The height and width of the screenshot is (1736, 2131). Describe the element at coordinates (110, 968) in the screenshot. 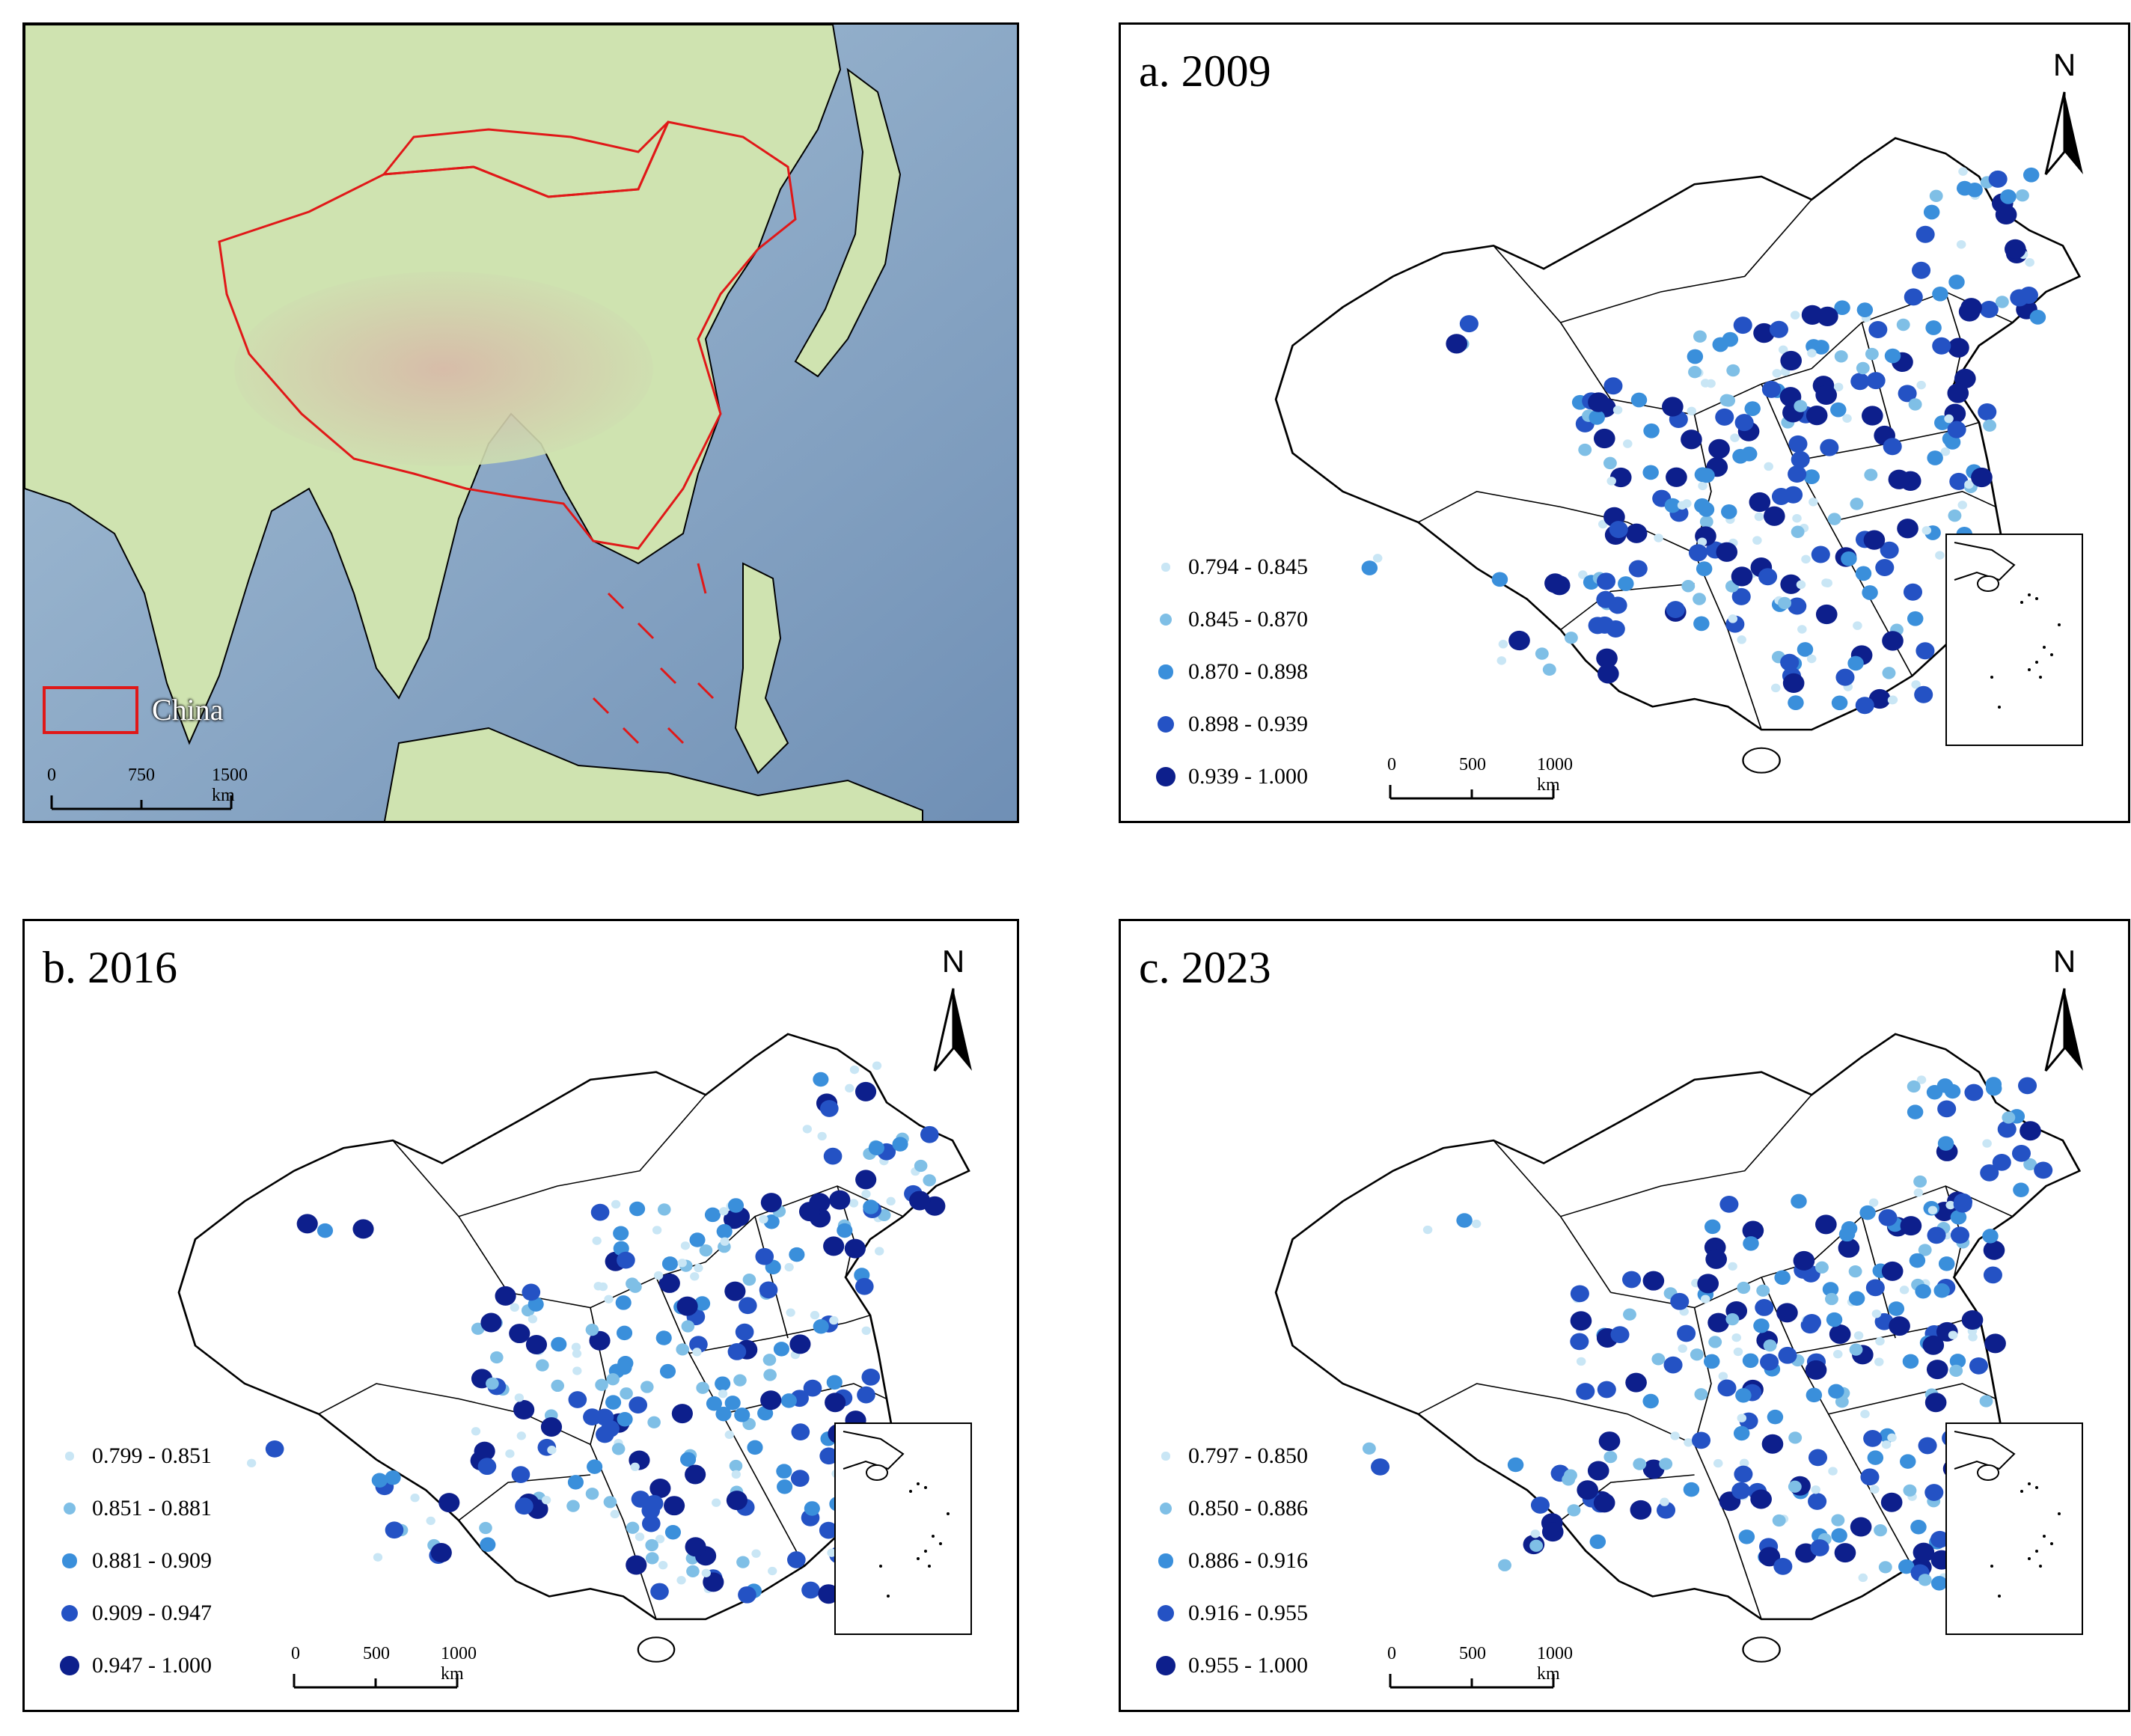

I see `panel-title: b. 2016` at that location.